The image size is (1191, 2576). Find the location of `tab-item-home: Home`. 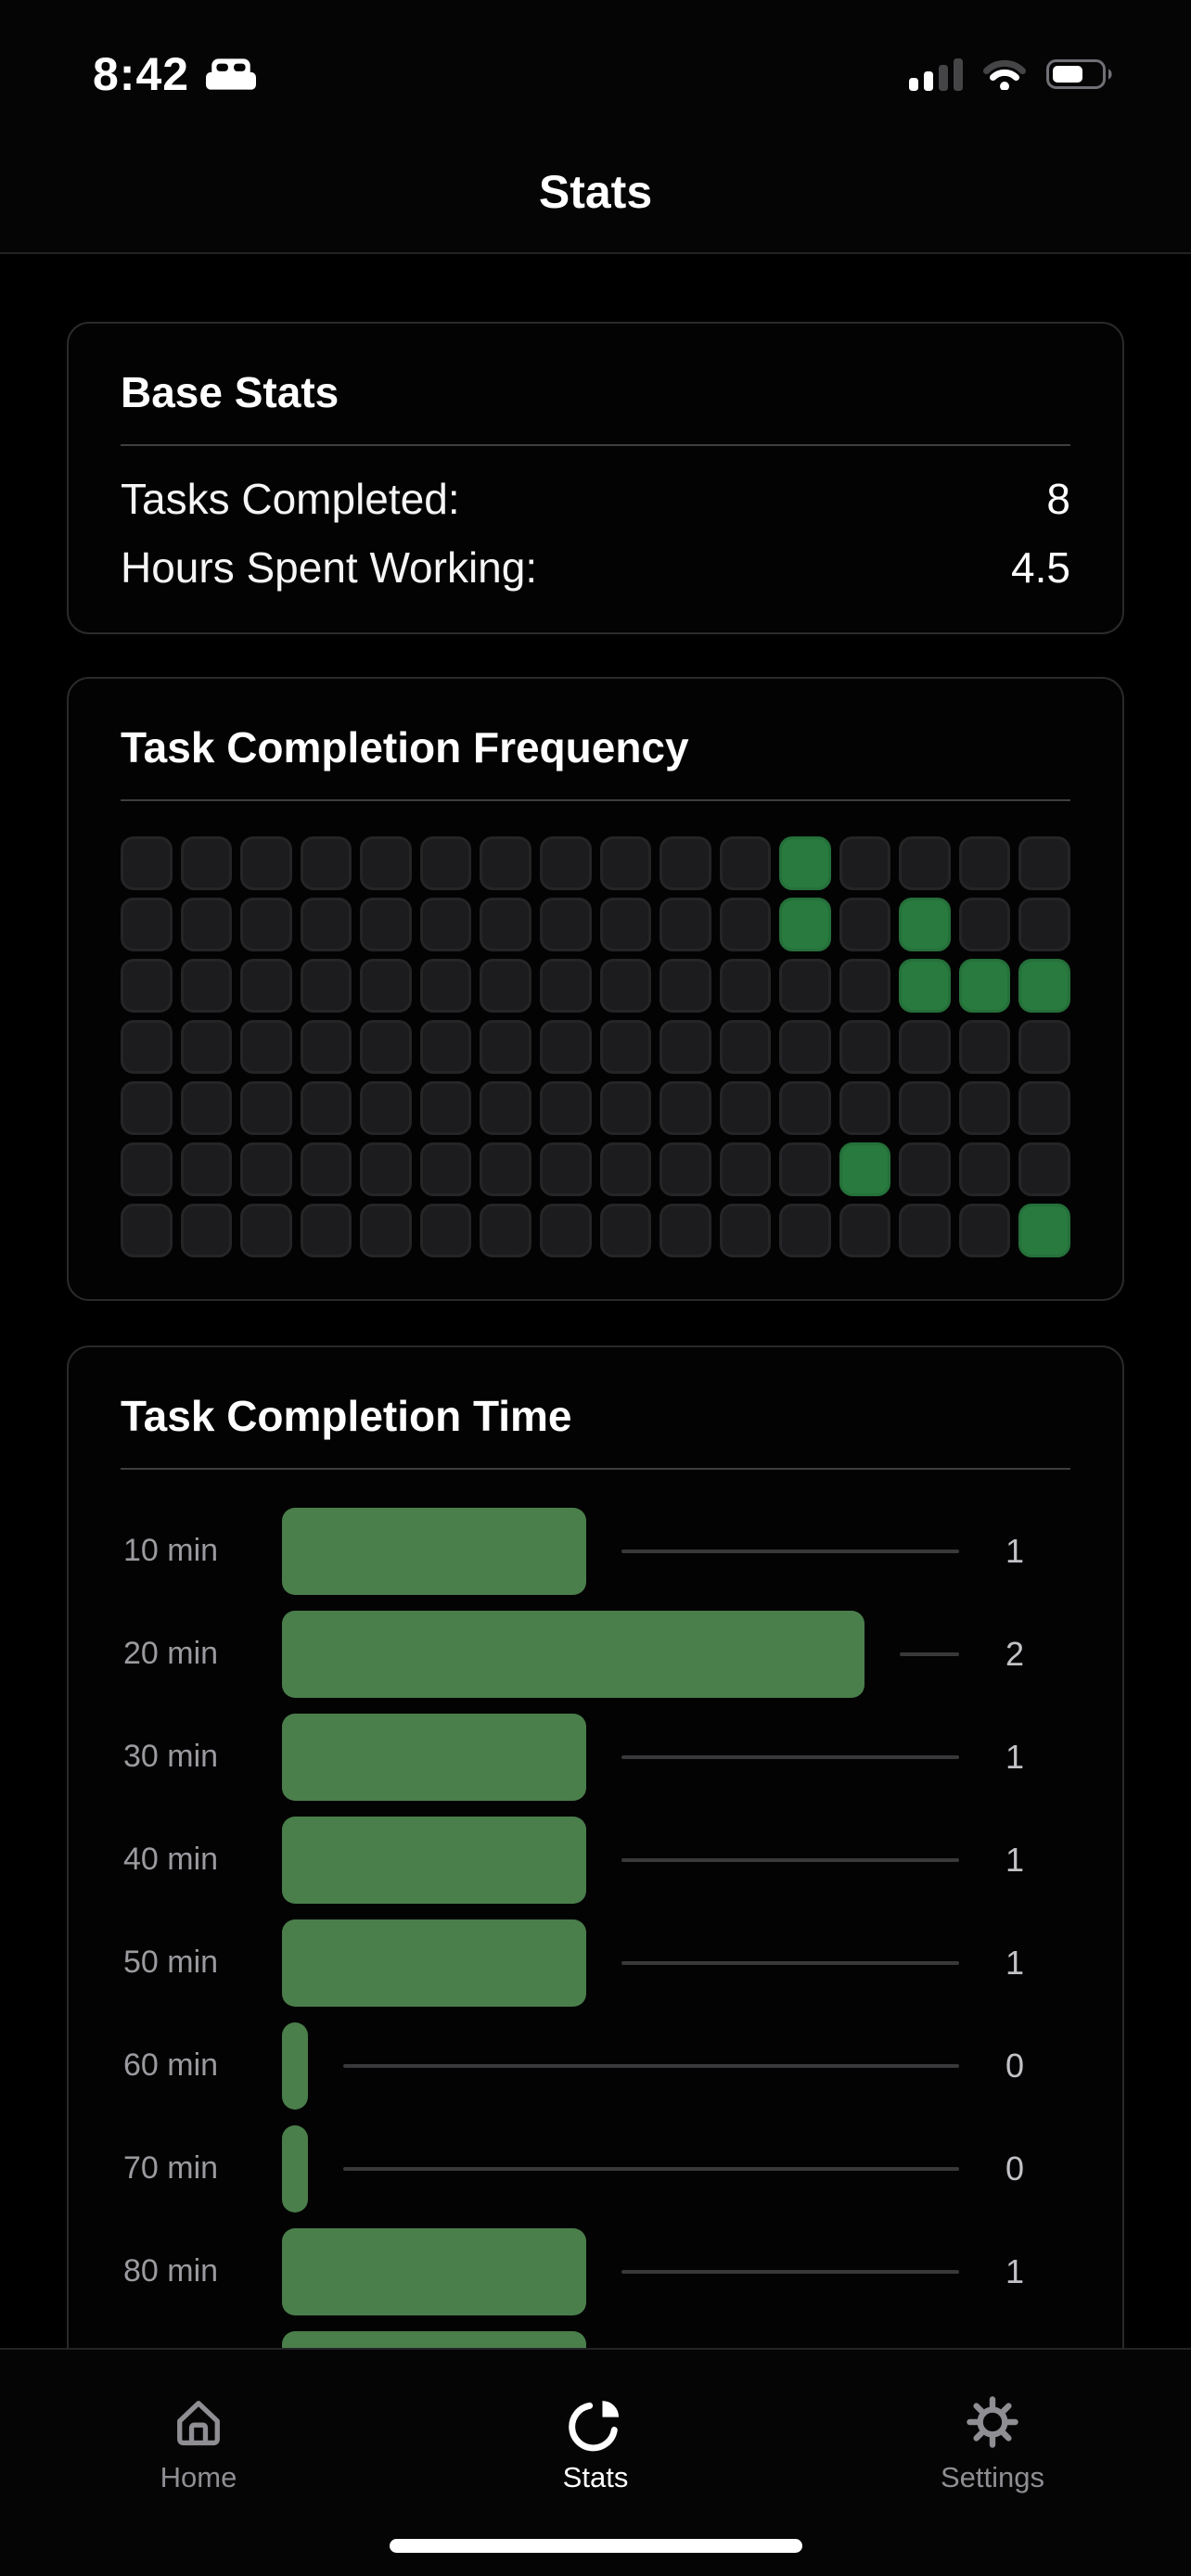

tab-item-home: Home is located at coordinates (198, 2422).